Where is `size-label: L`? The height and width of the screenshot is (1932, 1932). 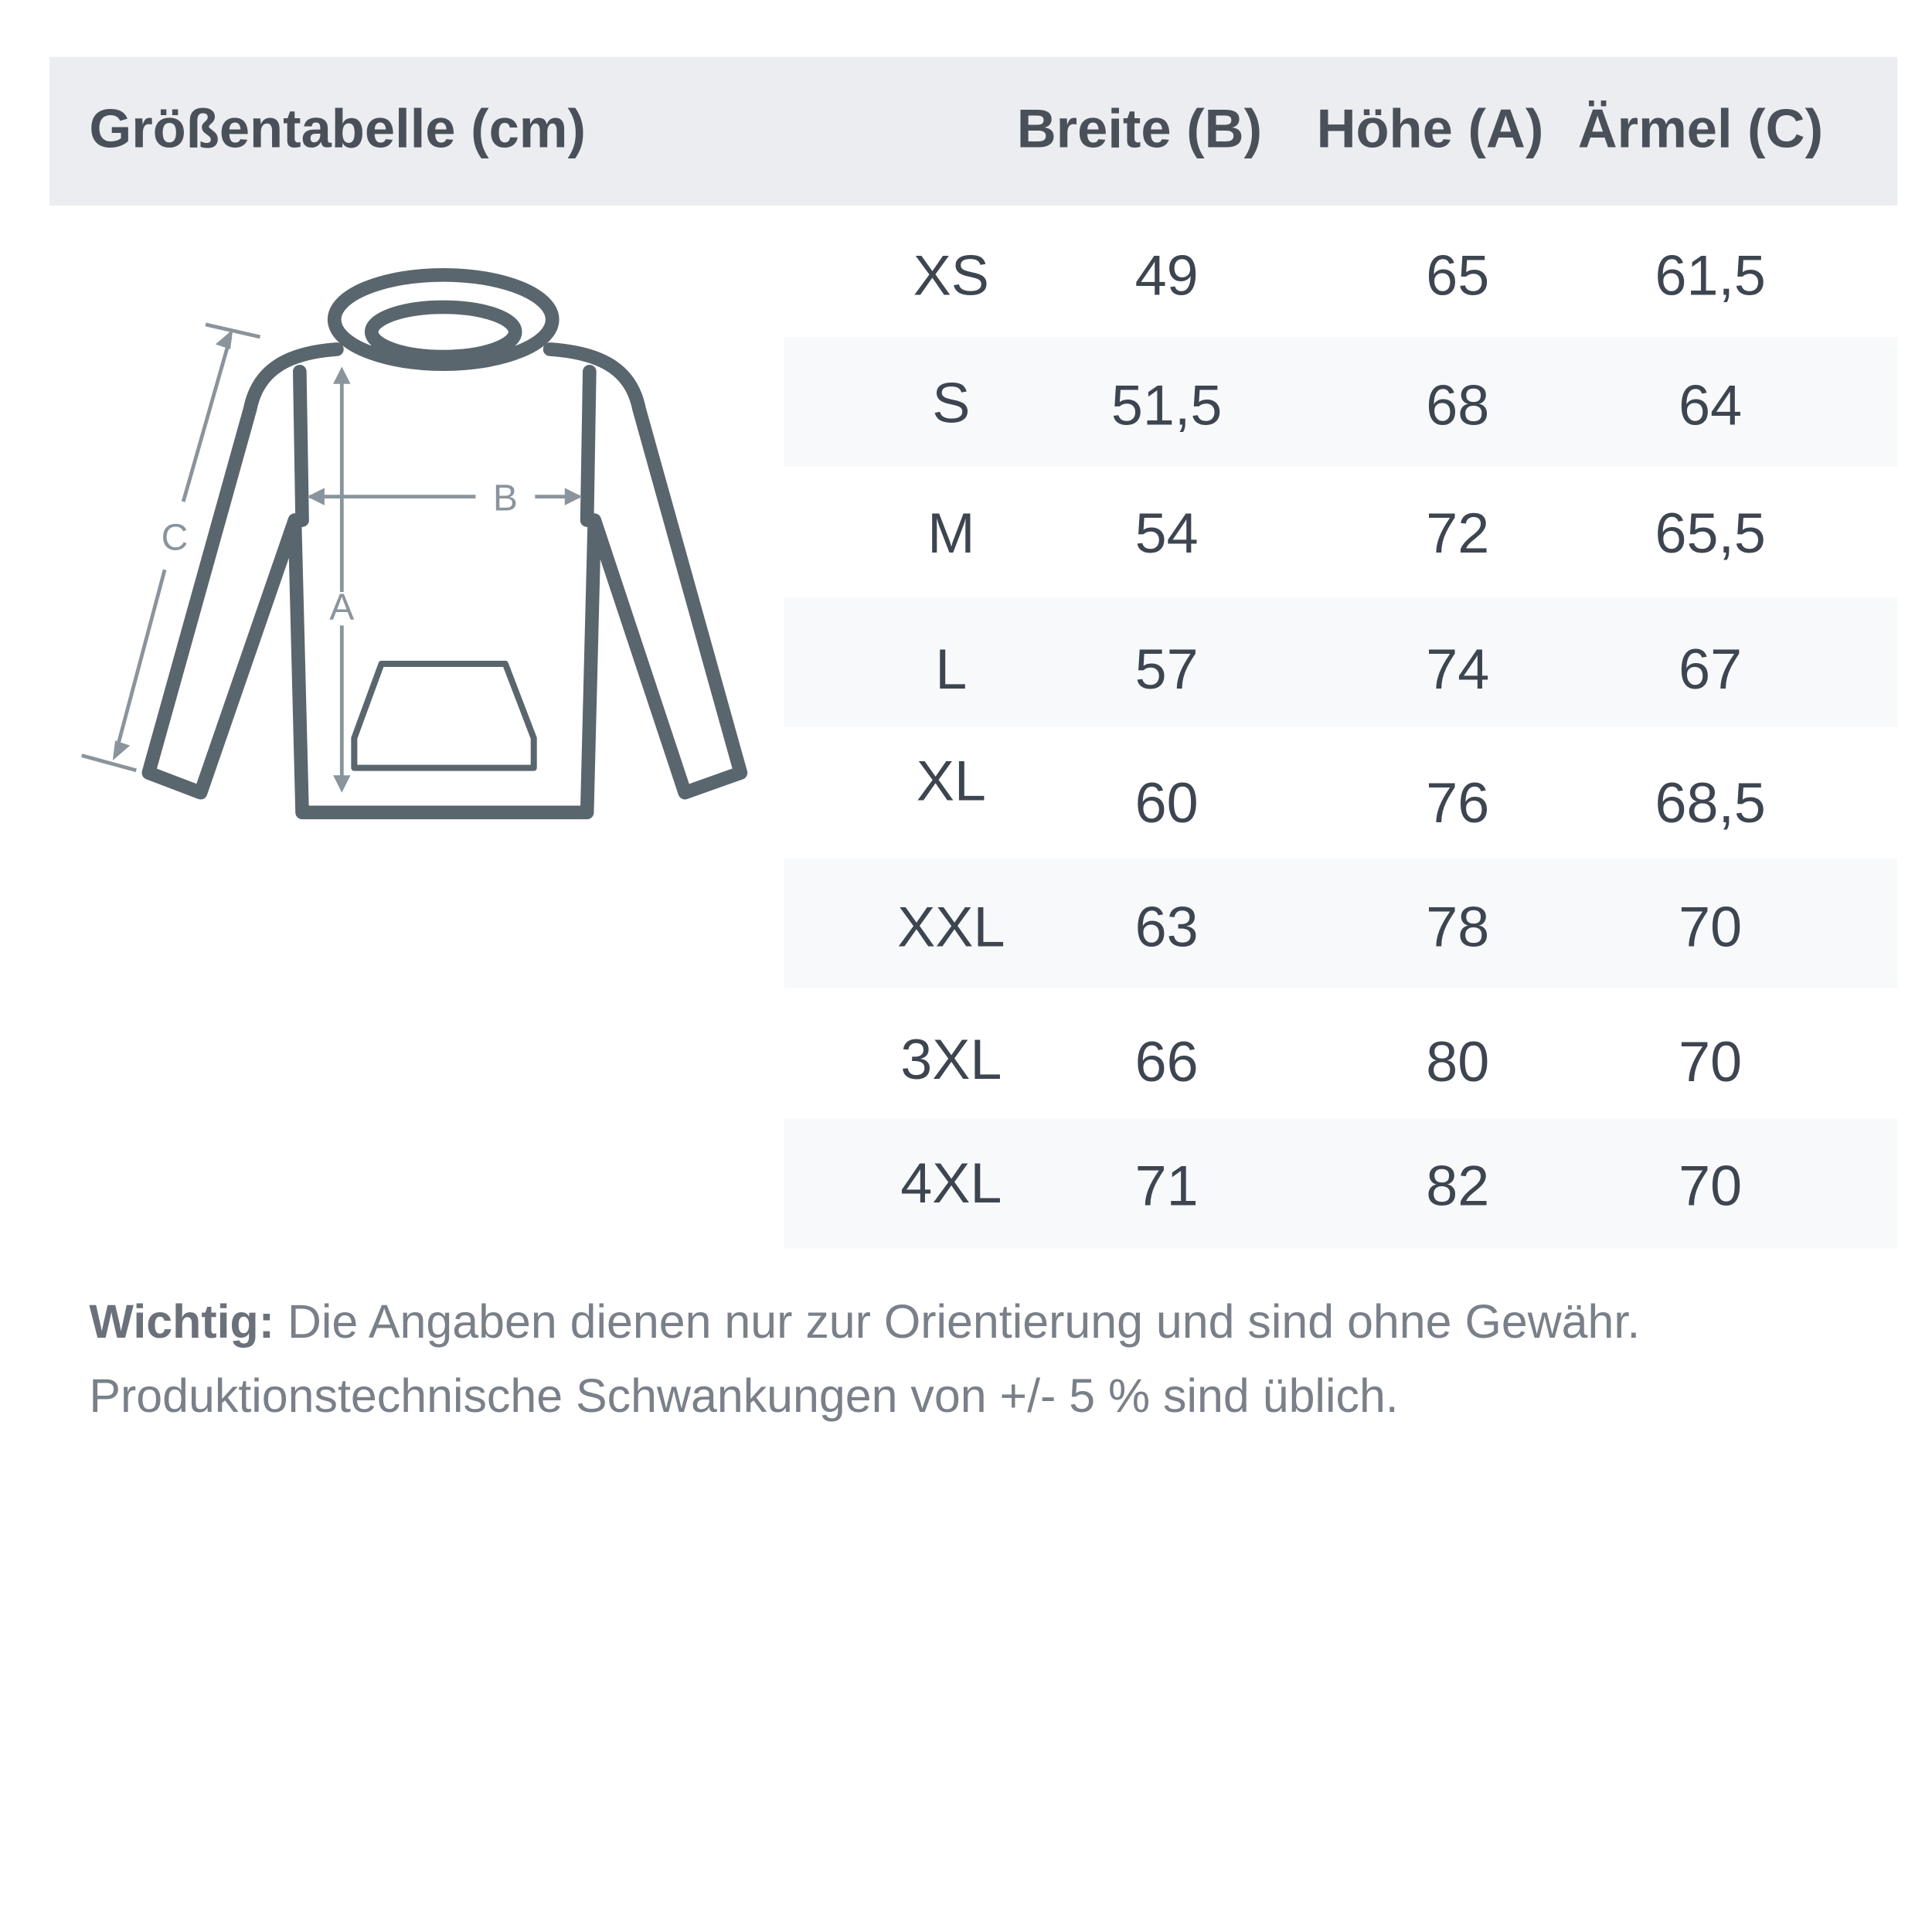 size-label: L is located at coordinates (951, 669).